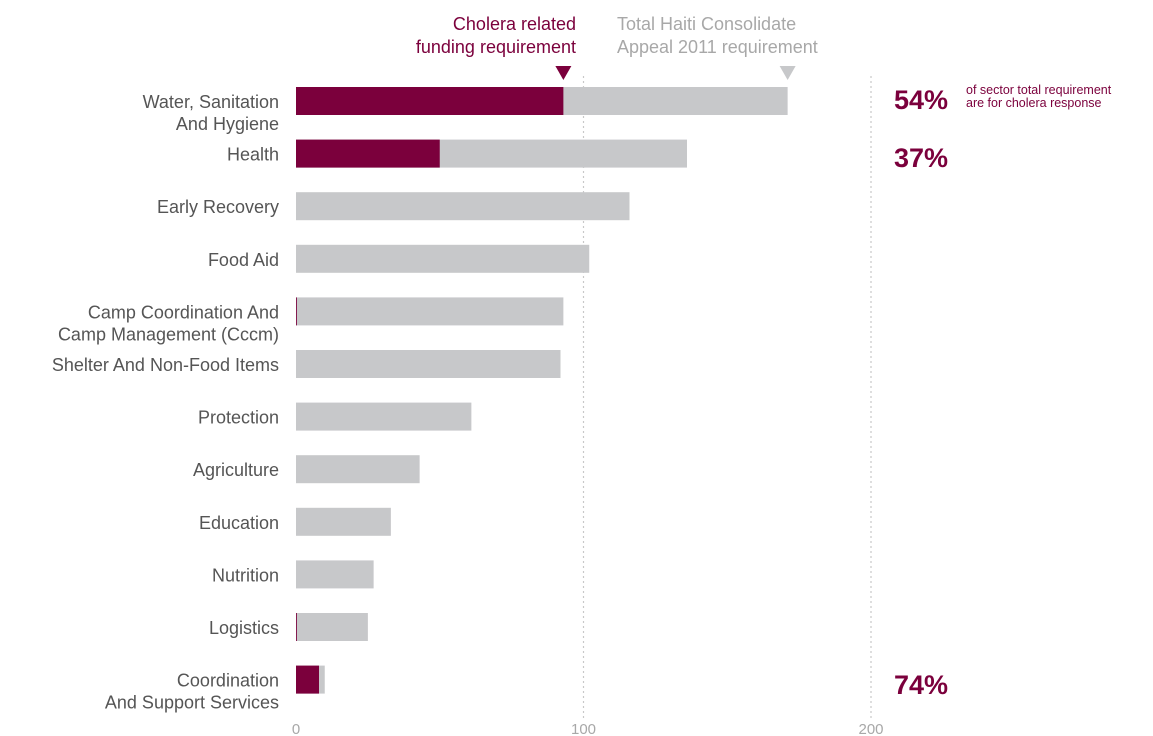 This screenshot has height=736, width=1153. What do you see at coordinates (165, 365) in the screenshot?
I see `category-label: Shelter And Non-Food Items` at bounding box center [165, 365].